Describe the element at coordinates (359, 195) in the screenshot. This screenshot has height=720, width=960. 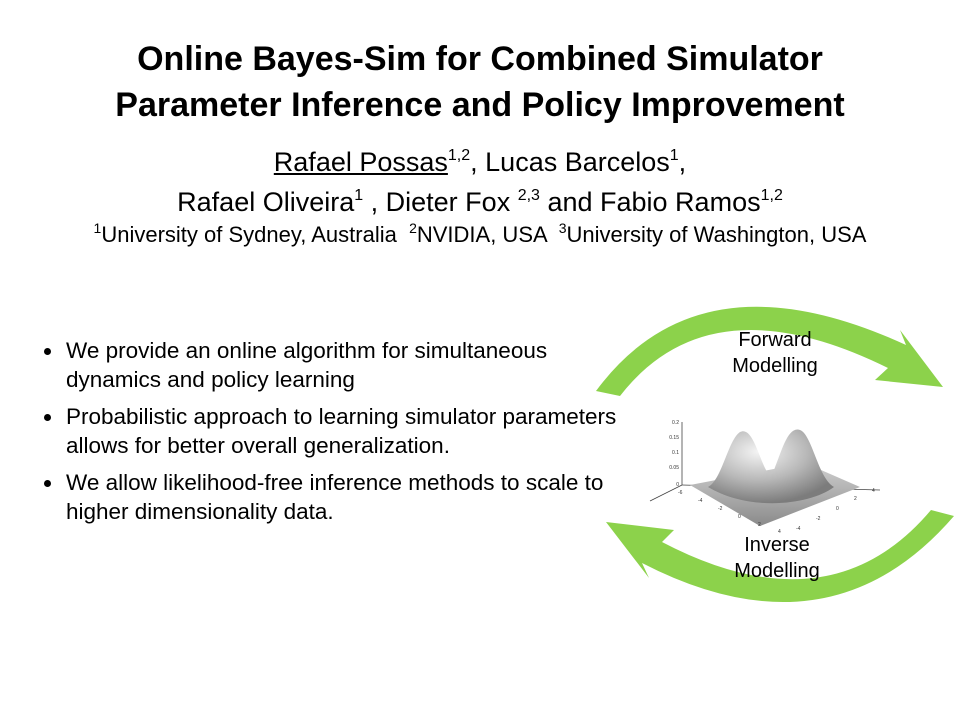
I see `author-sup-3: 1` at that location.